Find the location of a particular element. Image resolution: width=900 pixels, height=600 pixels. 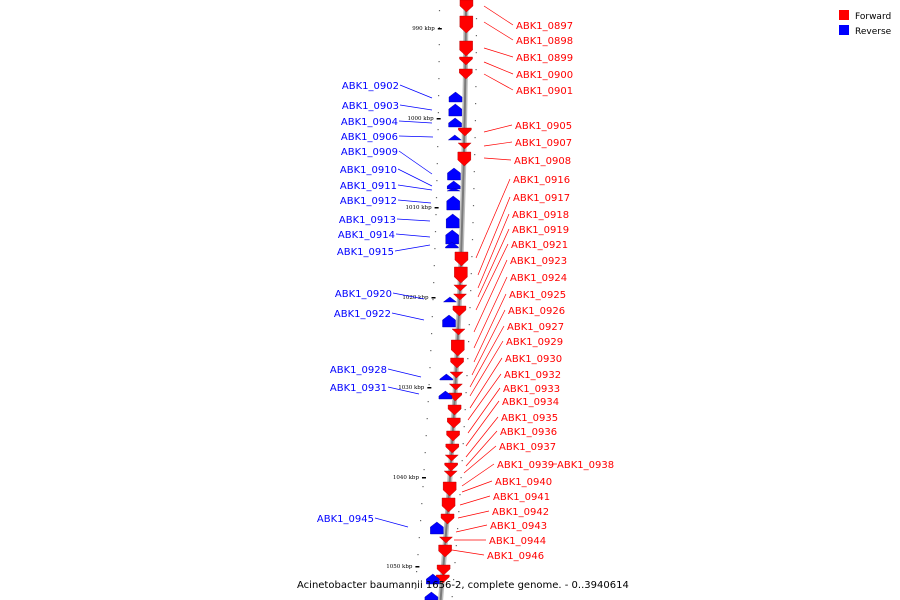

forward-gene-label: ABK1_0942 is located at coordinates (520, 512).